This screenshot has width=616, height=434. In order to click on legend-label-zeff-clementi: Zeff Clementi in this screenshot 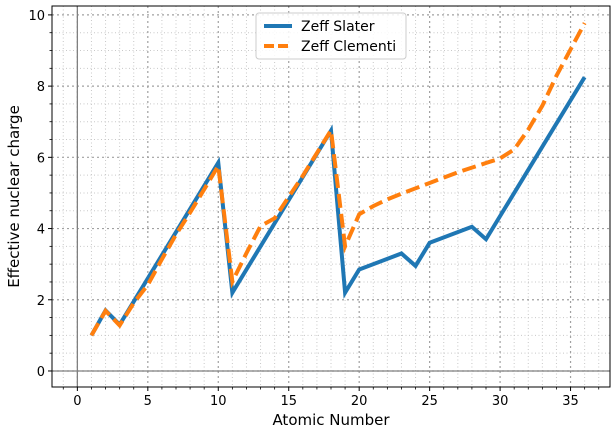, I will do `click(348, 47)`.